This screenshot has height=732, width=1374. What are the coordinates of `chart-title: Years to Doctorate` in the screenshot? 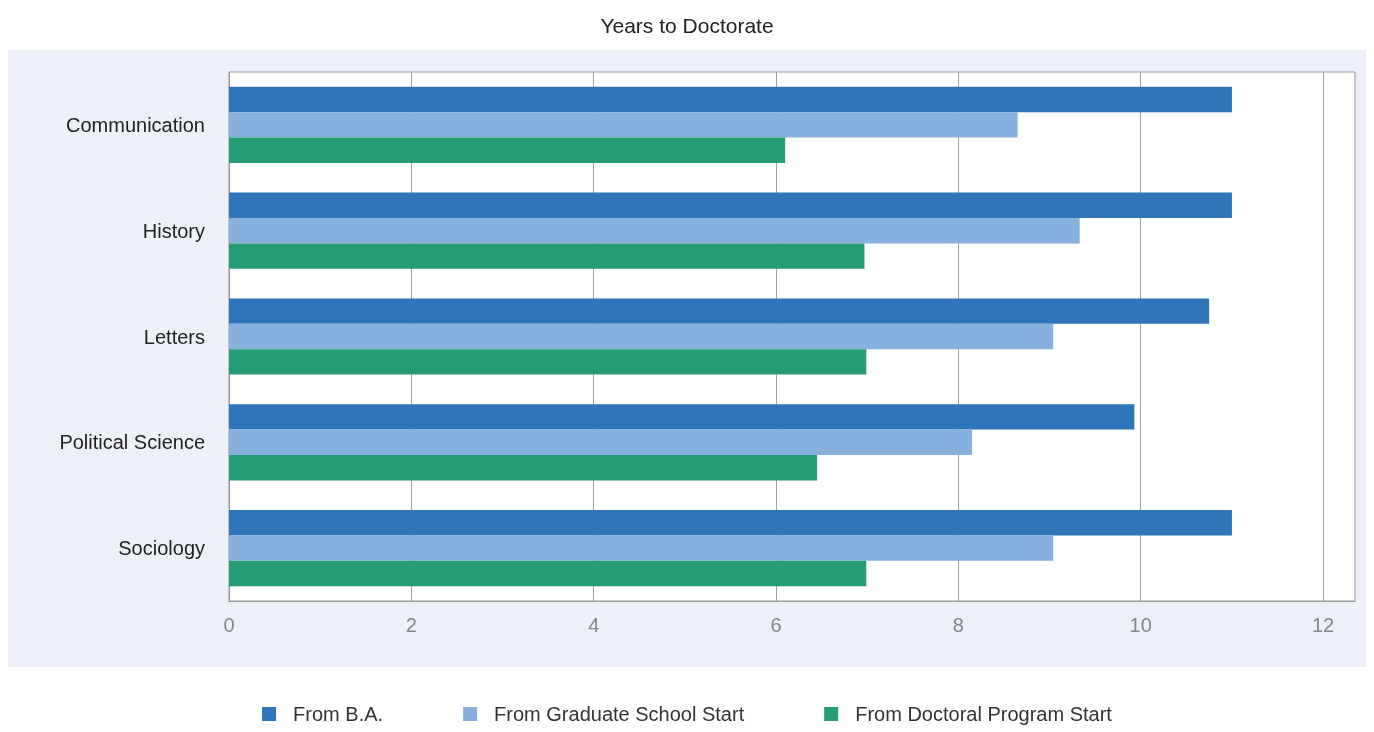 It's located at (687, 25).